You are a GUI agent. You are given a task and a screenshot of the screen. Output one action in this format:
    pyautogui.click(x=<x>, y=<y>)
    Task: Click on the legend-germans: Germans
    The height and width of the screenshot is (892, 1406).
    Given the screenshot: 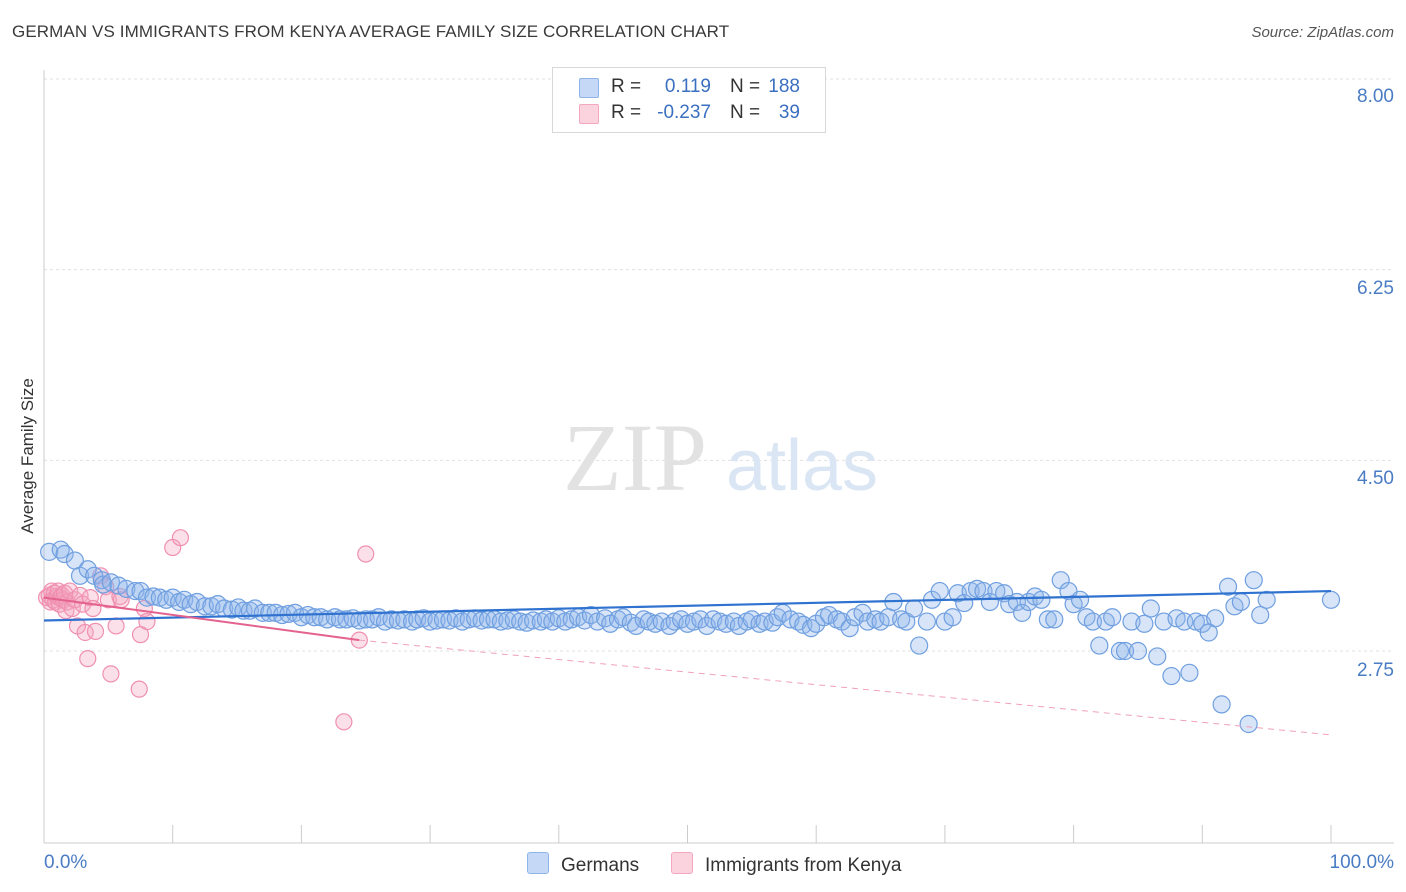 What is the action you would take?
    pyautogui.click(x=583, y=864)
    